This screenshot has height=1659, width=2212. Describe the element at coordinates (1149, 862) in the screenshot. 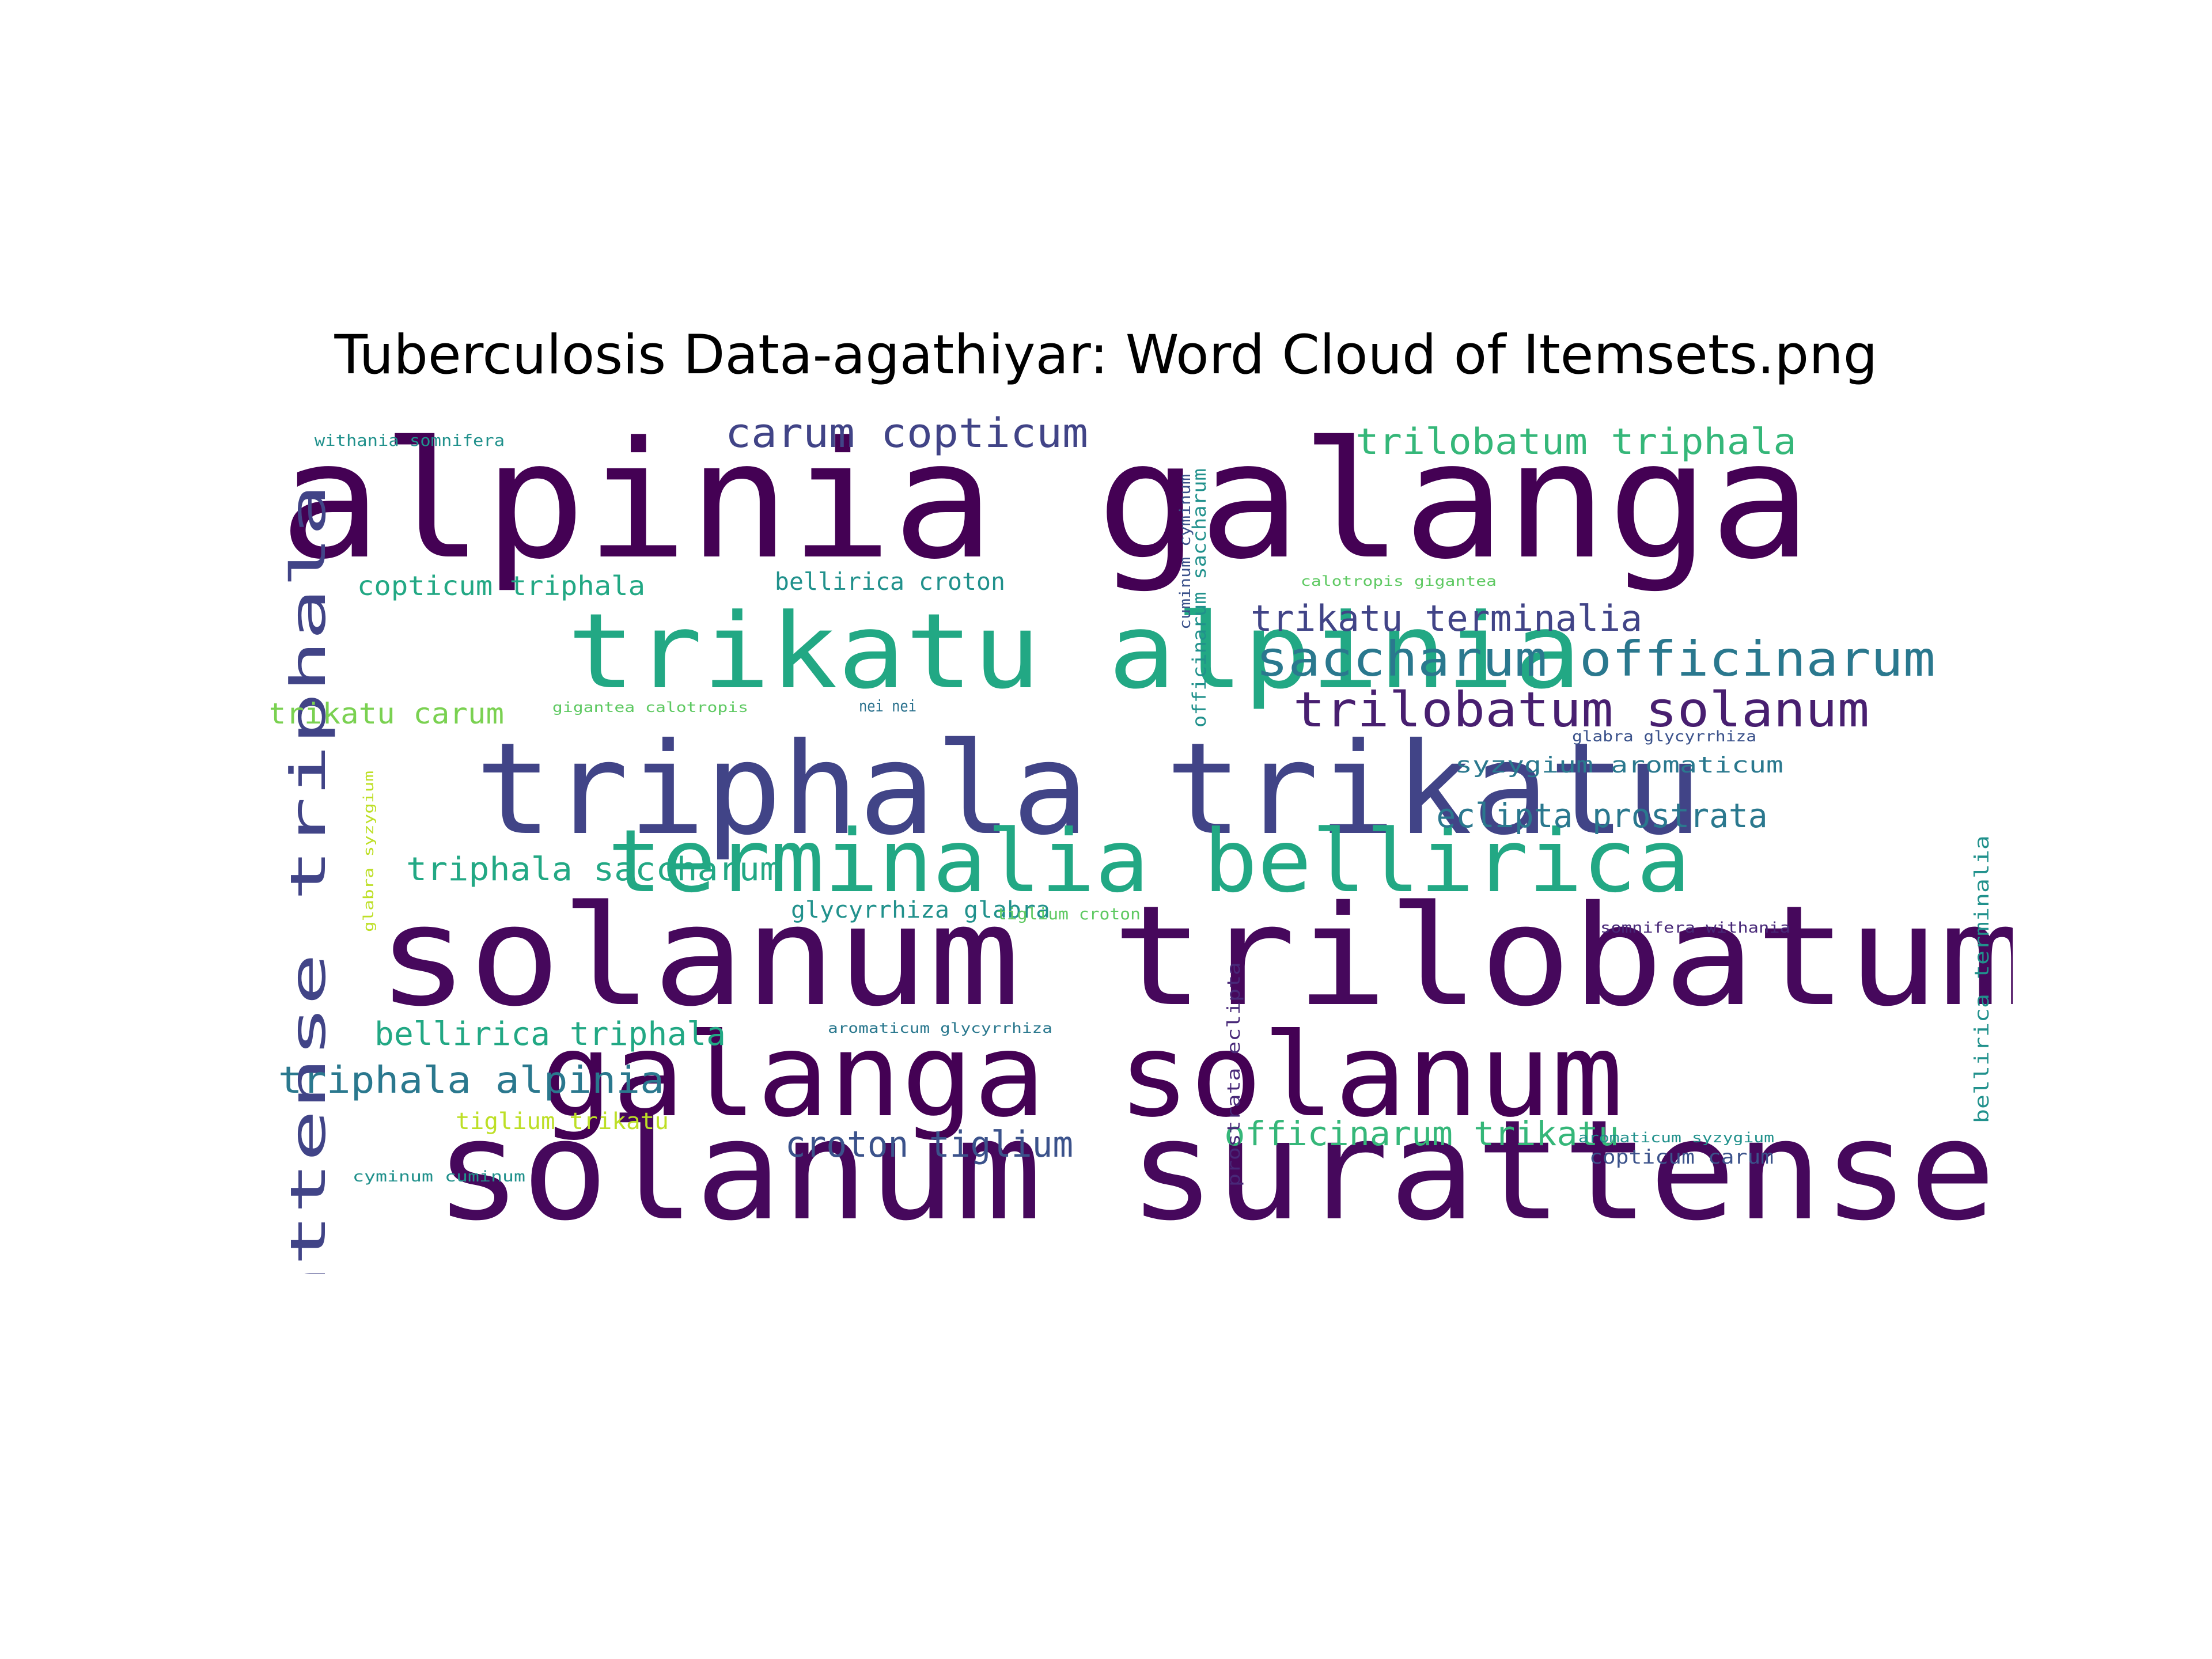

I see `word-terminalia-bellirica: terminalia bellirica` at that location.